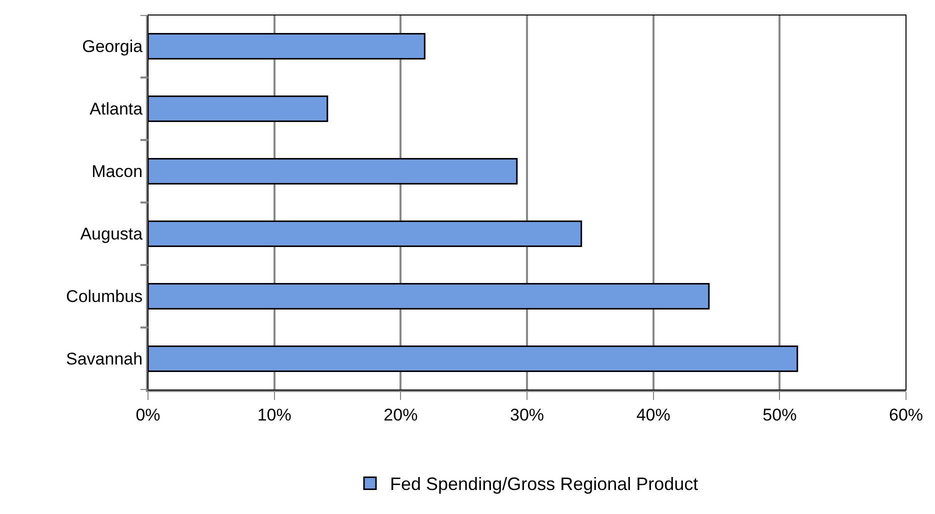 The height and width of the screenshot is (514, 935). Describe the element at coordinates (104, 296) in the screenshot. I see `y-tick-label: Columbus` at that location.